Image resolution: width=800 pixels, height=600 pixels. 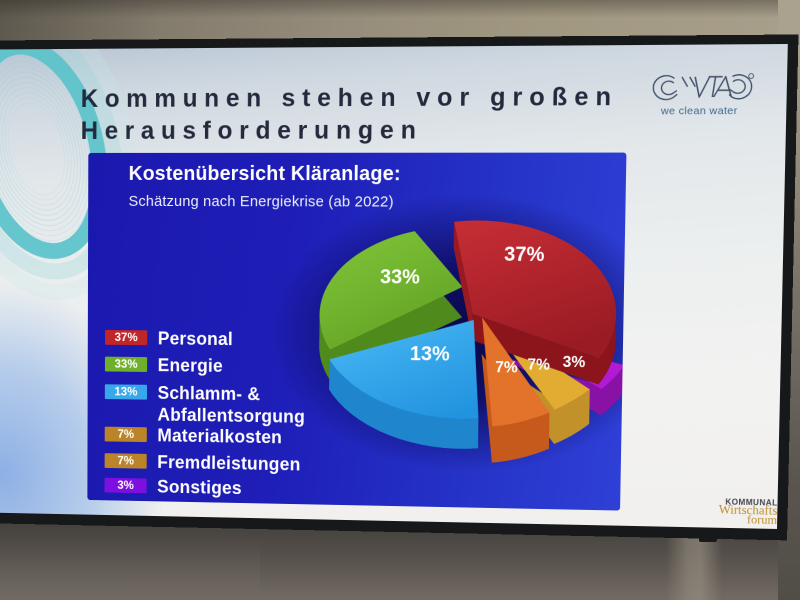 I want to click on svg-text: 33%, so click(x=400, y=277).